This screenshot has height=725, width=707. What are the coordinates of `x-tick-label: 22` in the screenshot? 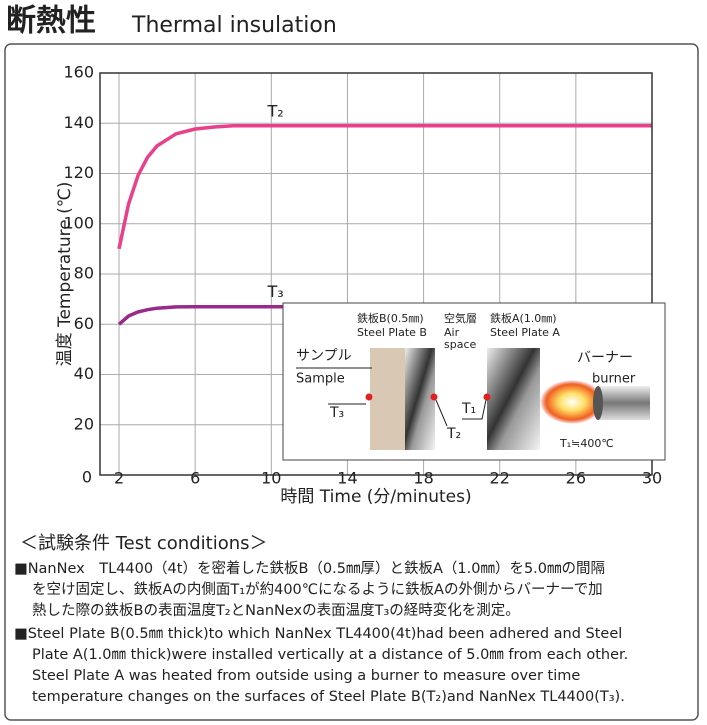 It's located at (500, 478).